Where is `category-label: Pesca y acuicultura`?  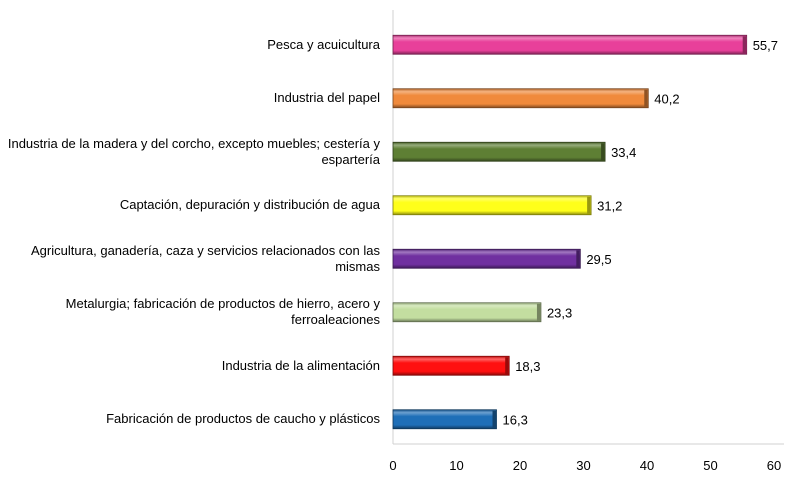
category-label: Pesca y acuicultura is located at coordinates (323, 44).